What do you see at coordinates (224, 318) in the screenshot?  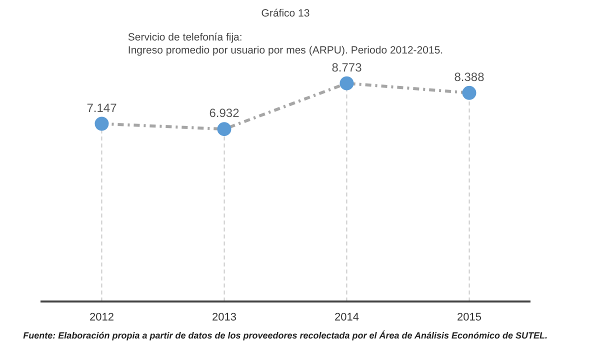 I see `x-tick-label: 2013` at bounding box center [224, 318].